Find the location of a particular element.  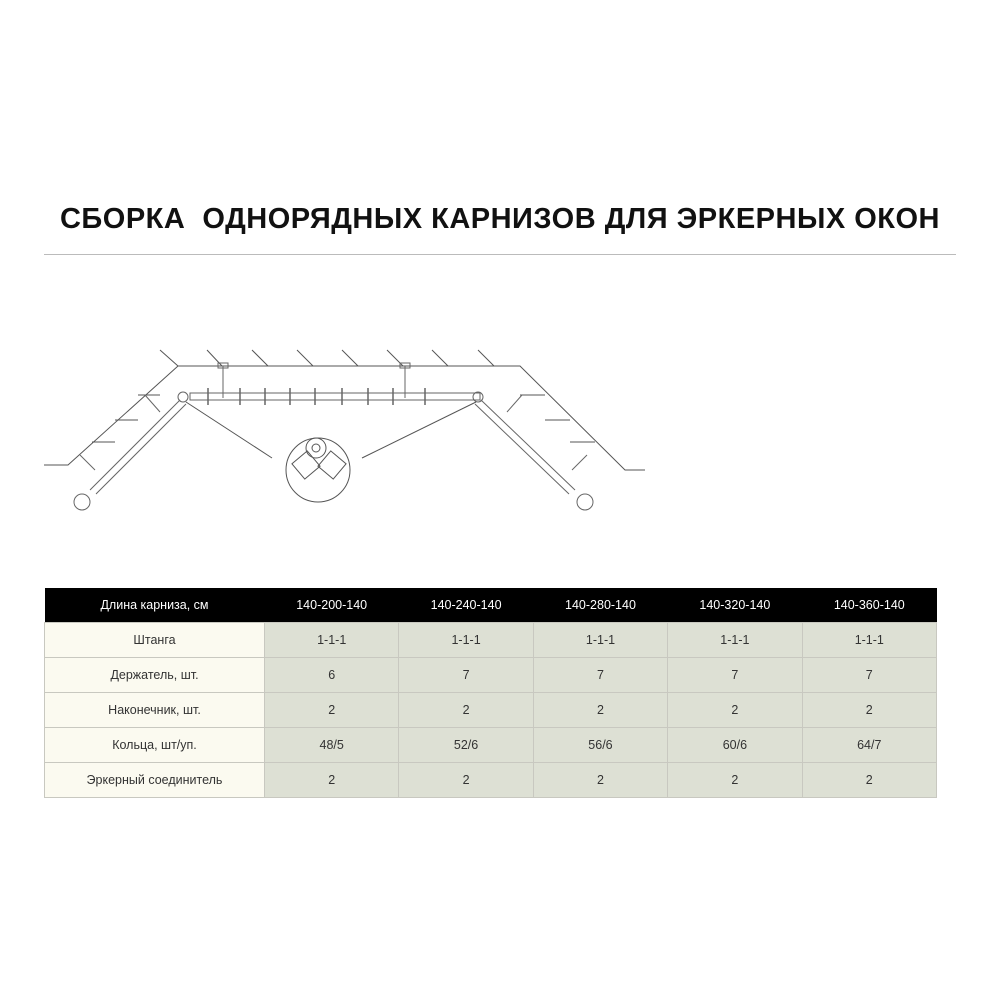

table-row: Эркерный соединитель 2 2 2 2 2 is located at coordinates (491, 780).